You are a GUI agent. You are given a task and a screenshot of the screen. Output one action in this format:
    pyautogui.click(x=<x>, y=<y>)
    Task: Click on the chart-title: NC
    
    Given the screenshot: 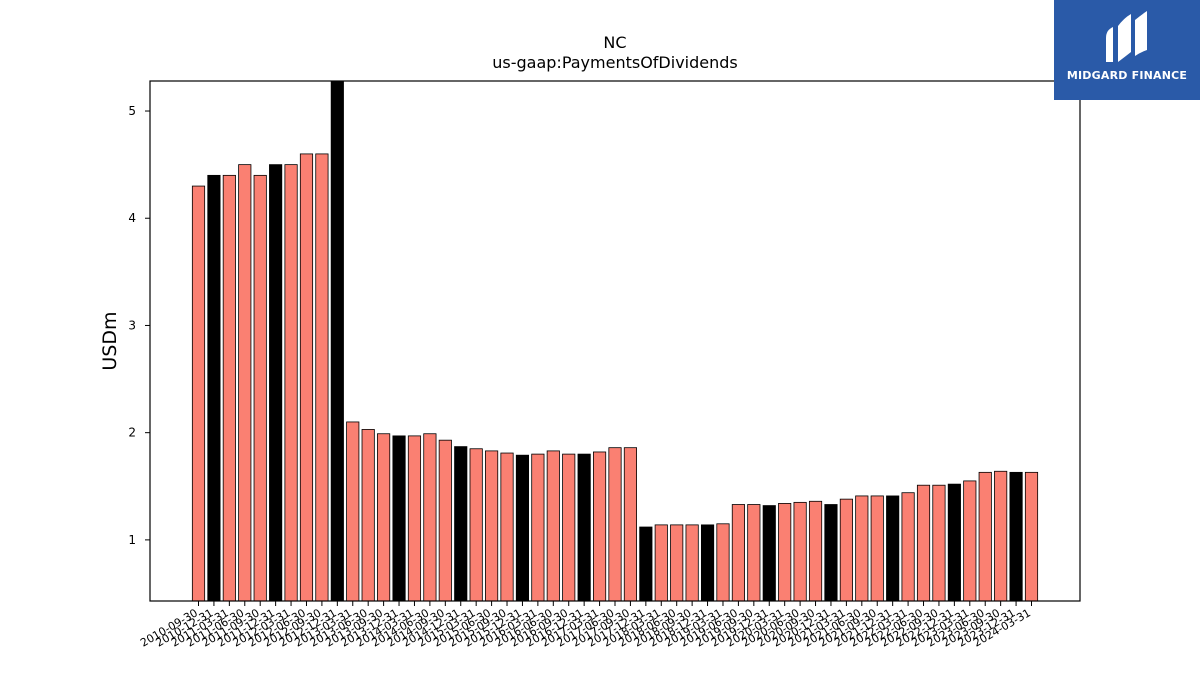 What is the action you would take?
    pyautogui.click(x=614, y=42)
    